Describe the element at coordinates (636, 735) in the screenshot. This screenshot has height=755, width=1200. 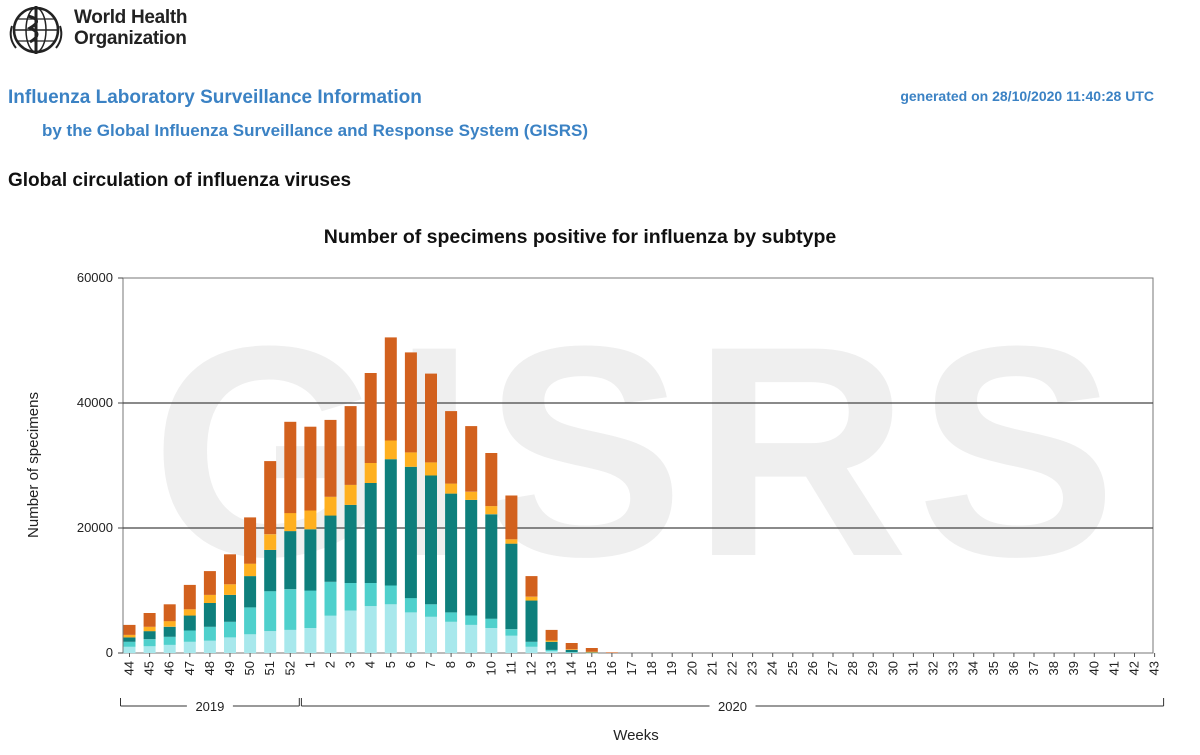
I see `x-axis-label: Weeks` at that location.